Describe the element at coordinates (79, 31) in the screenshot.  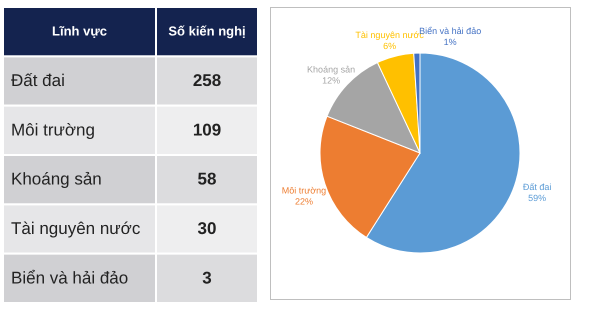
I see `text: Lĩnh vực` at that location.